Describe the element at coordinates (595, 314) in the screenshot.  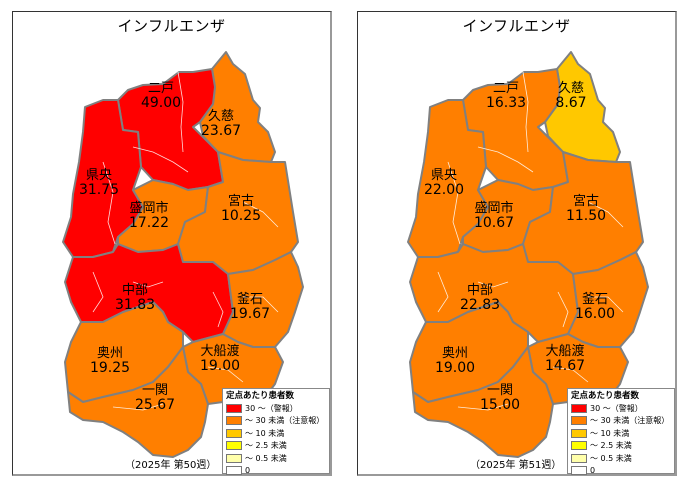
I see `region-value: 16.00` at that location.